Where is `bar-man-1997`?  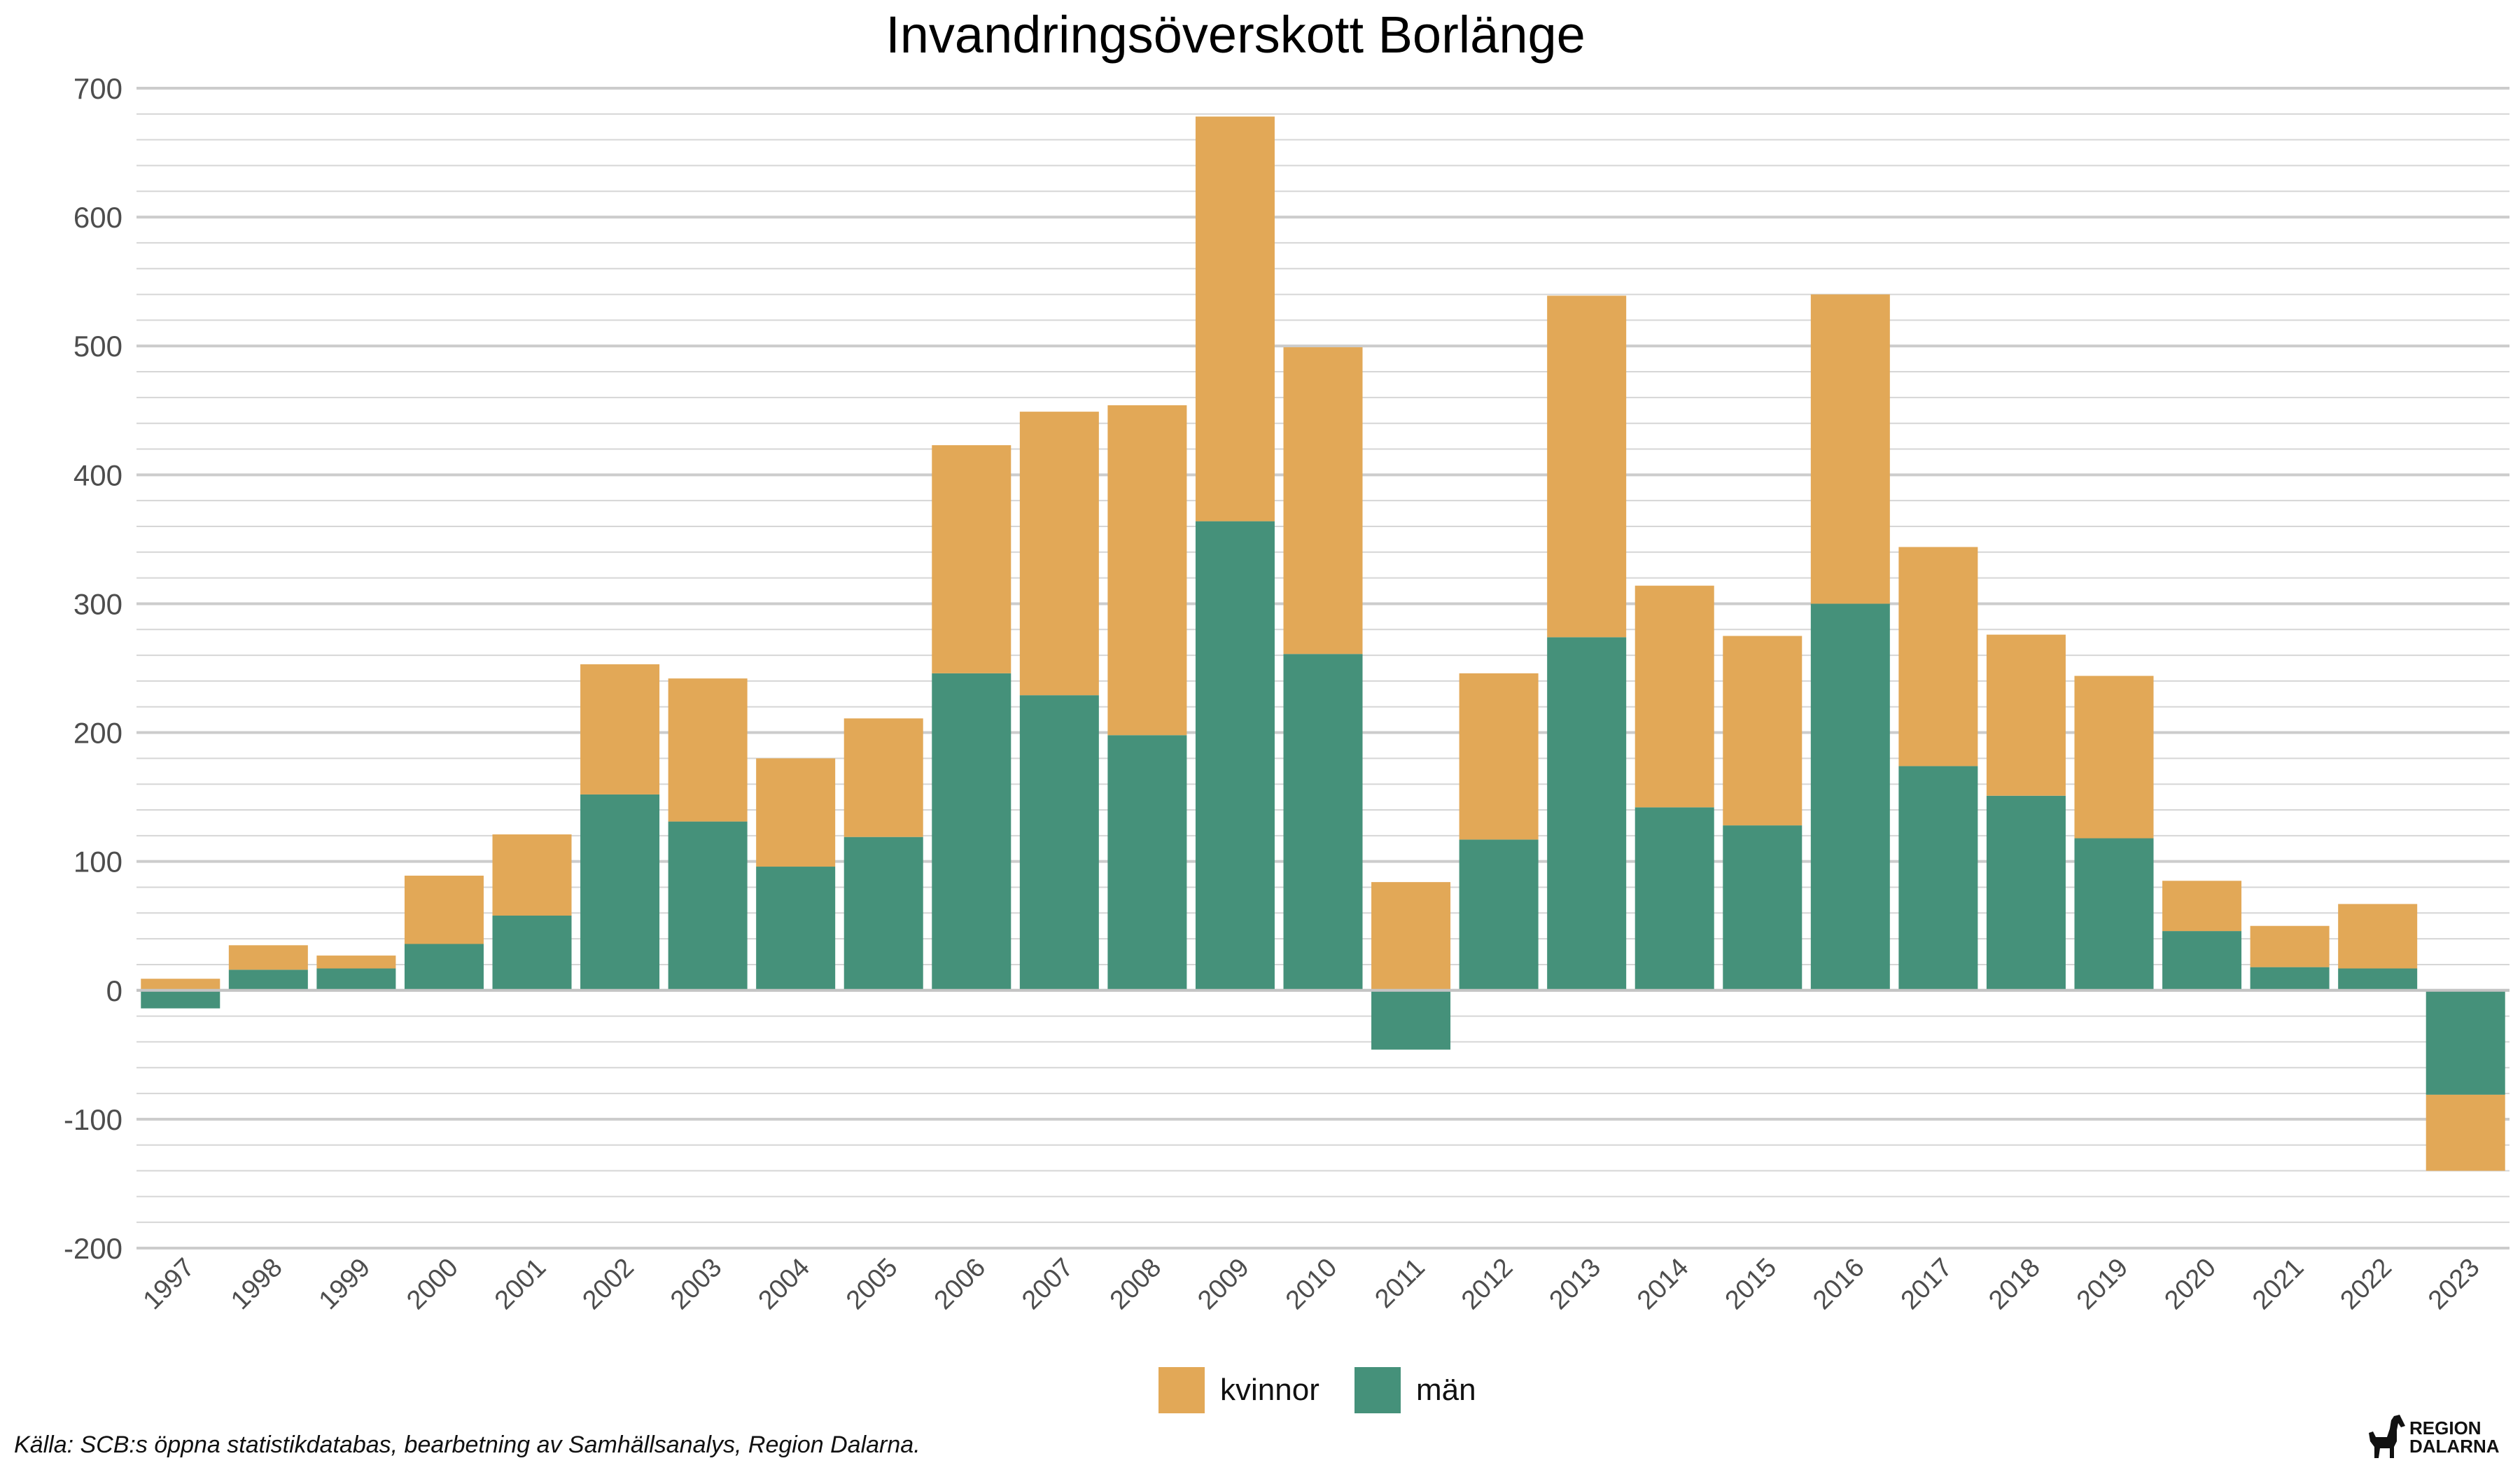 bar-man-1997 is located at coordinates (180, 999).